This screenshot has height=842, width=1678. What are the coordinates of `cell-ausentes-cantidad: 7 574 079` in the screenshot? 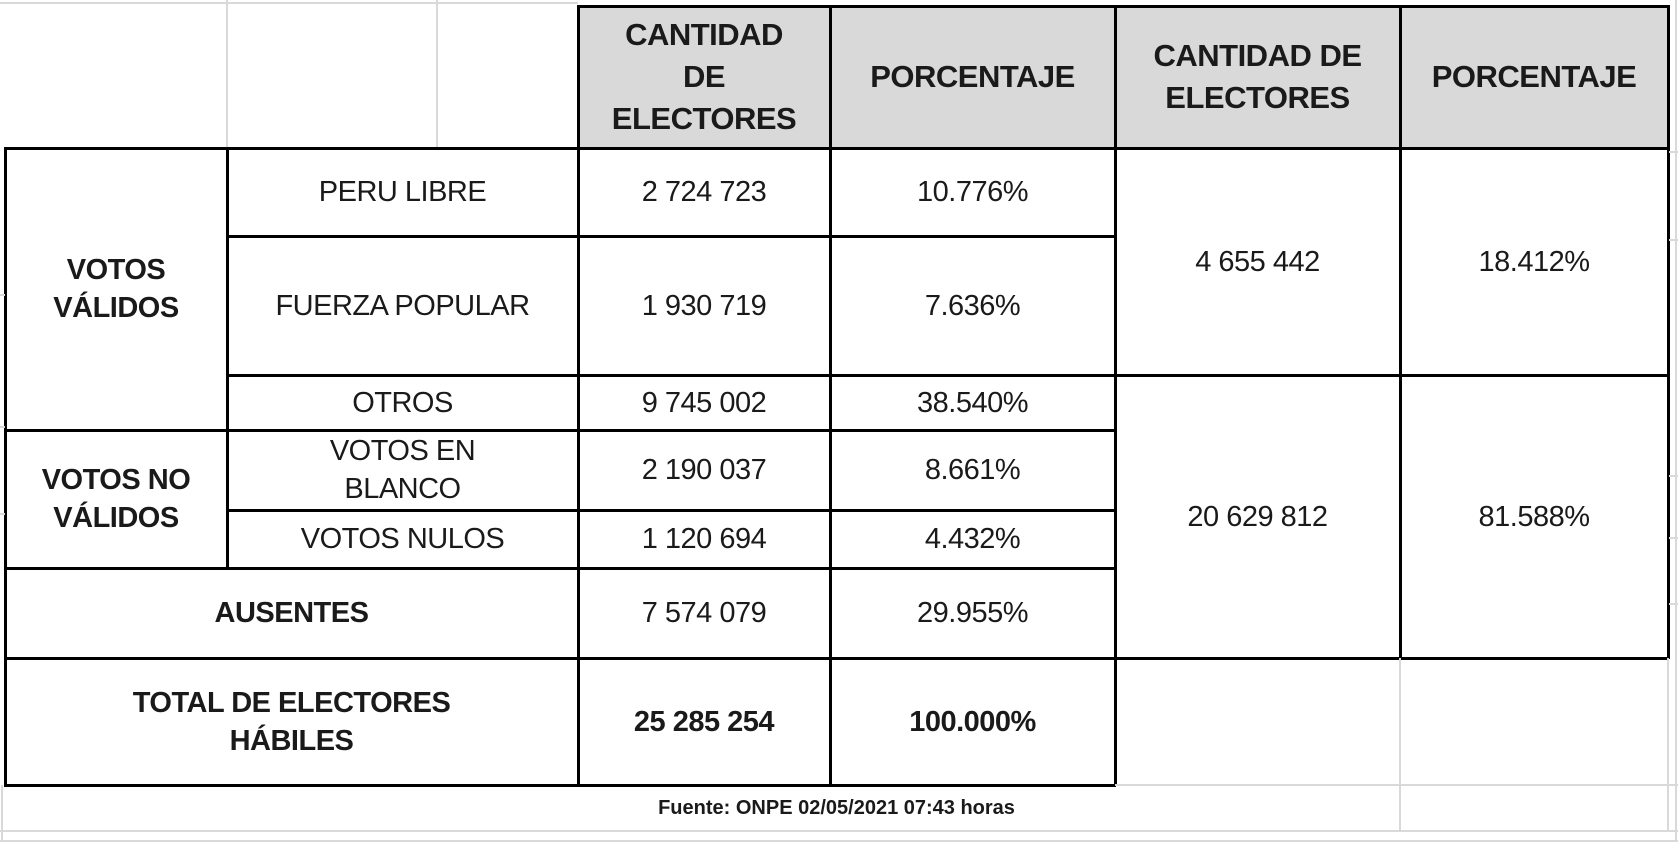 It's located at (704, 613).